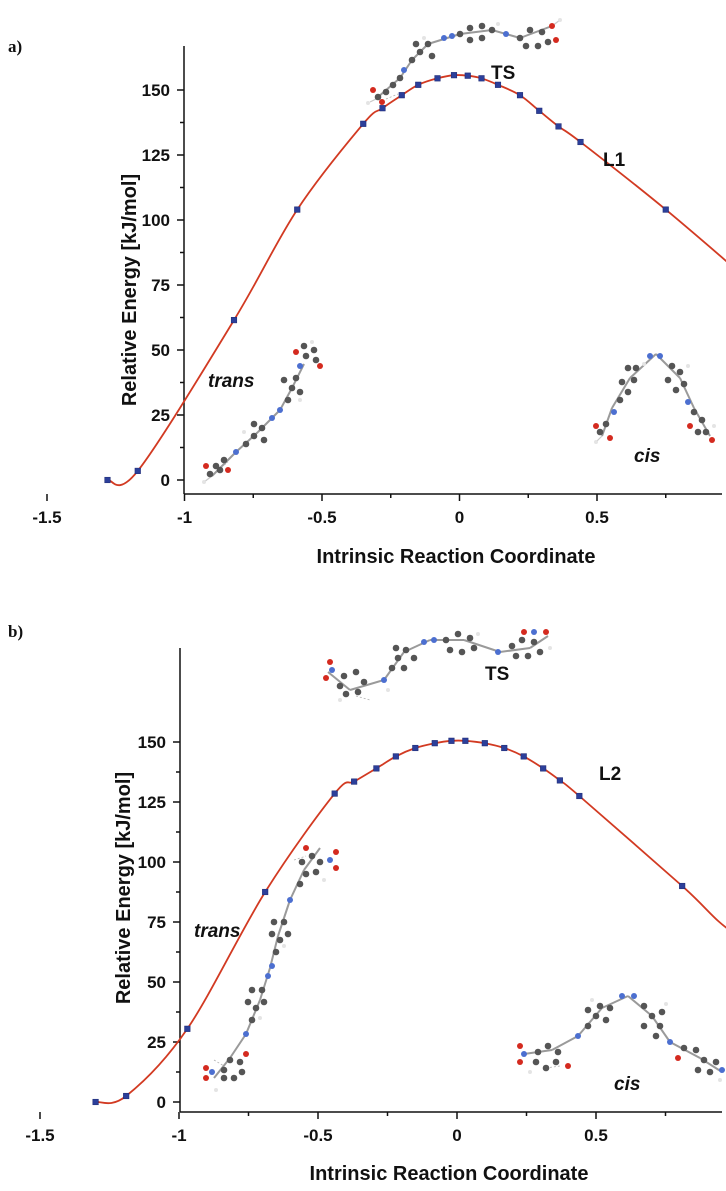 Image resolution: width=726 pixels, height=1191 pixels. I want to click on cis-molecule-bonds, so click(653, 398).